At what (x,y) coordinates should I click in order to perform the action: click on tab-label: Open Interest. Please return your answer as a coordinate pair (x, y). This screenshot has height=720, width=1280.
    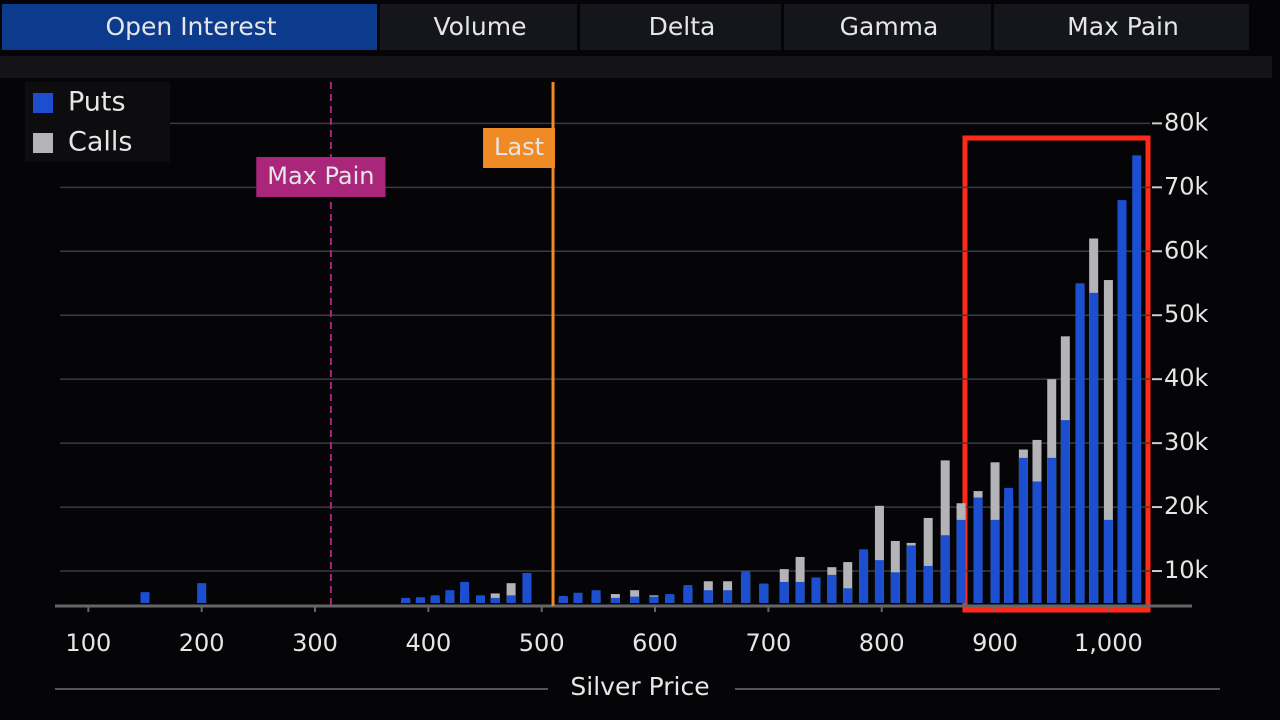
    Looking at the image, I should click on (190, 26).